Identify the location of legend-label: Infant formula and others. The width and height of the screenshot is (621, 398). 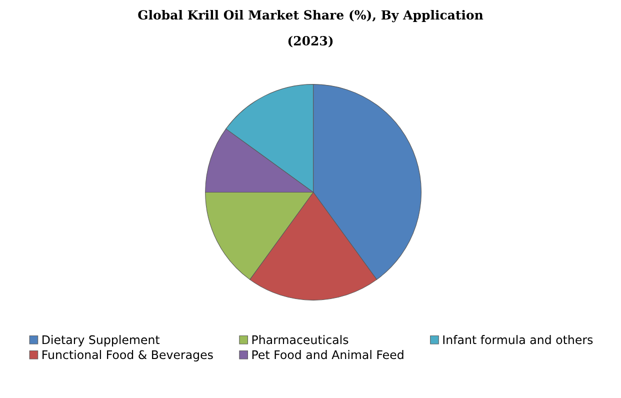
(518, 339).